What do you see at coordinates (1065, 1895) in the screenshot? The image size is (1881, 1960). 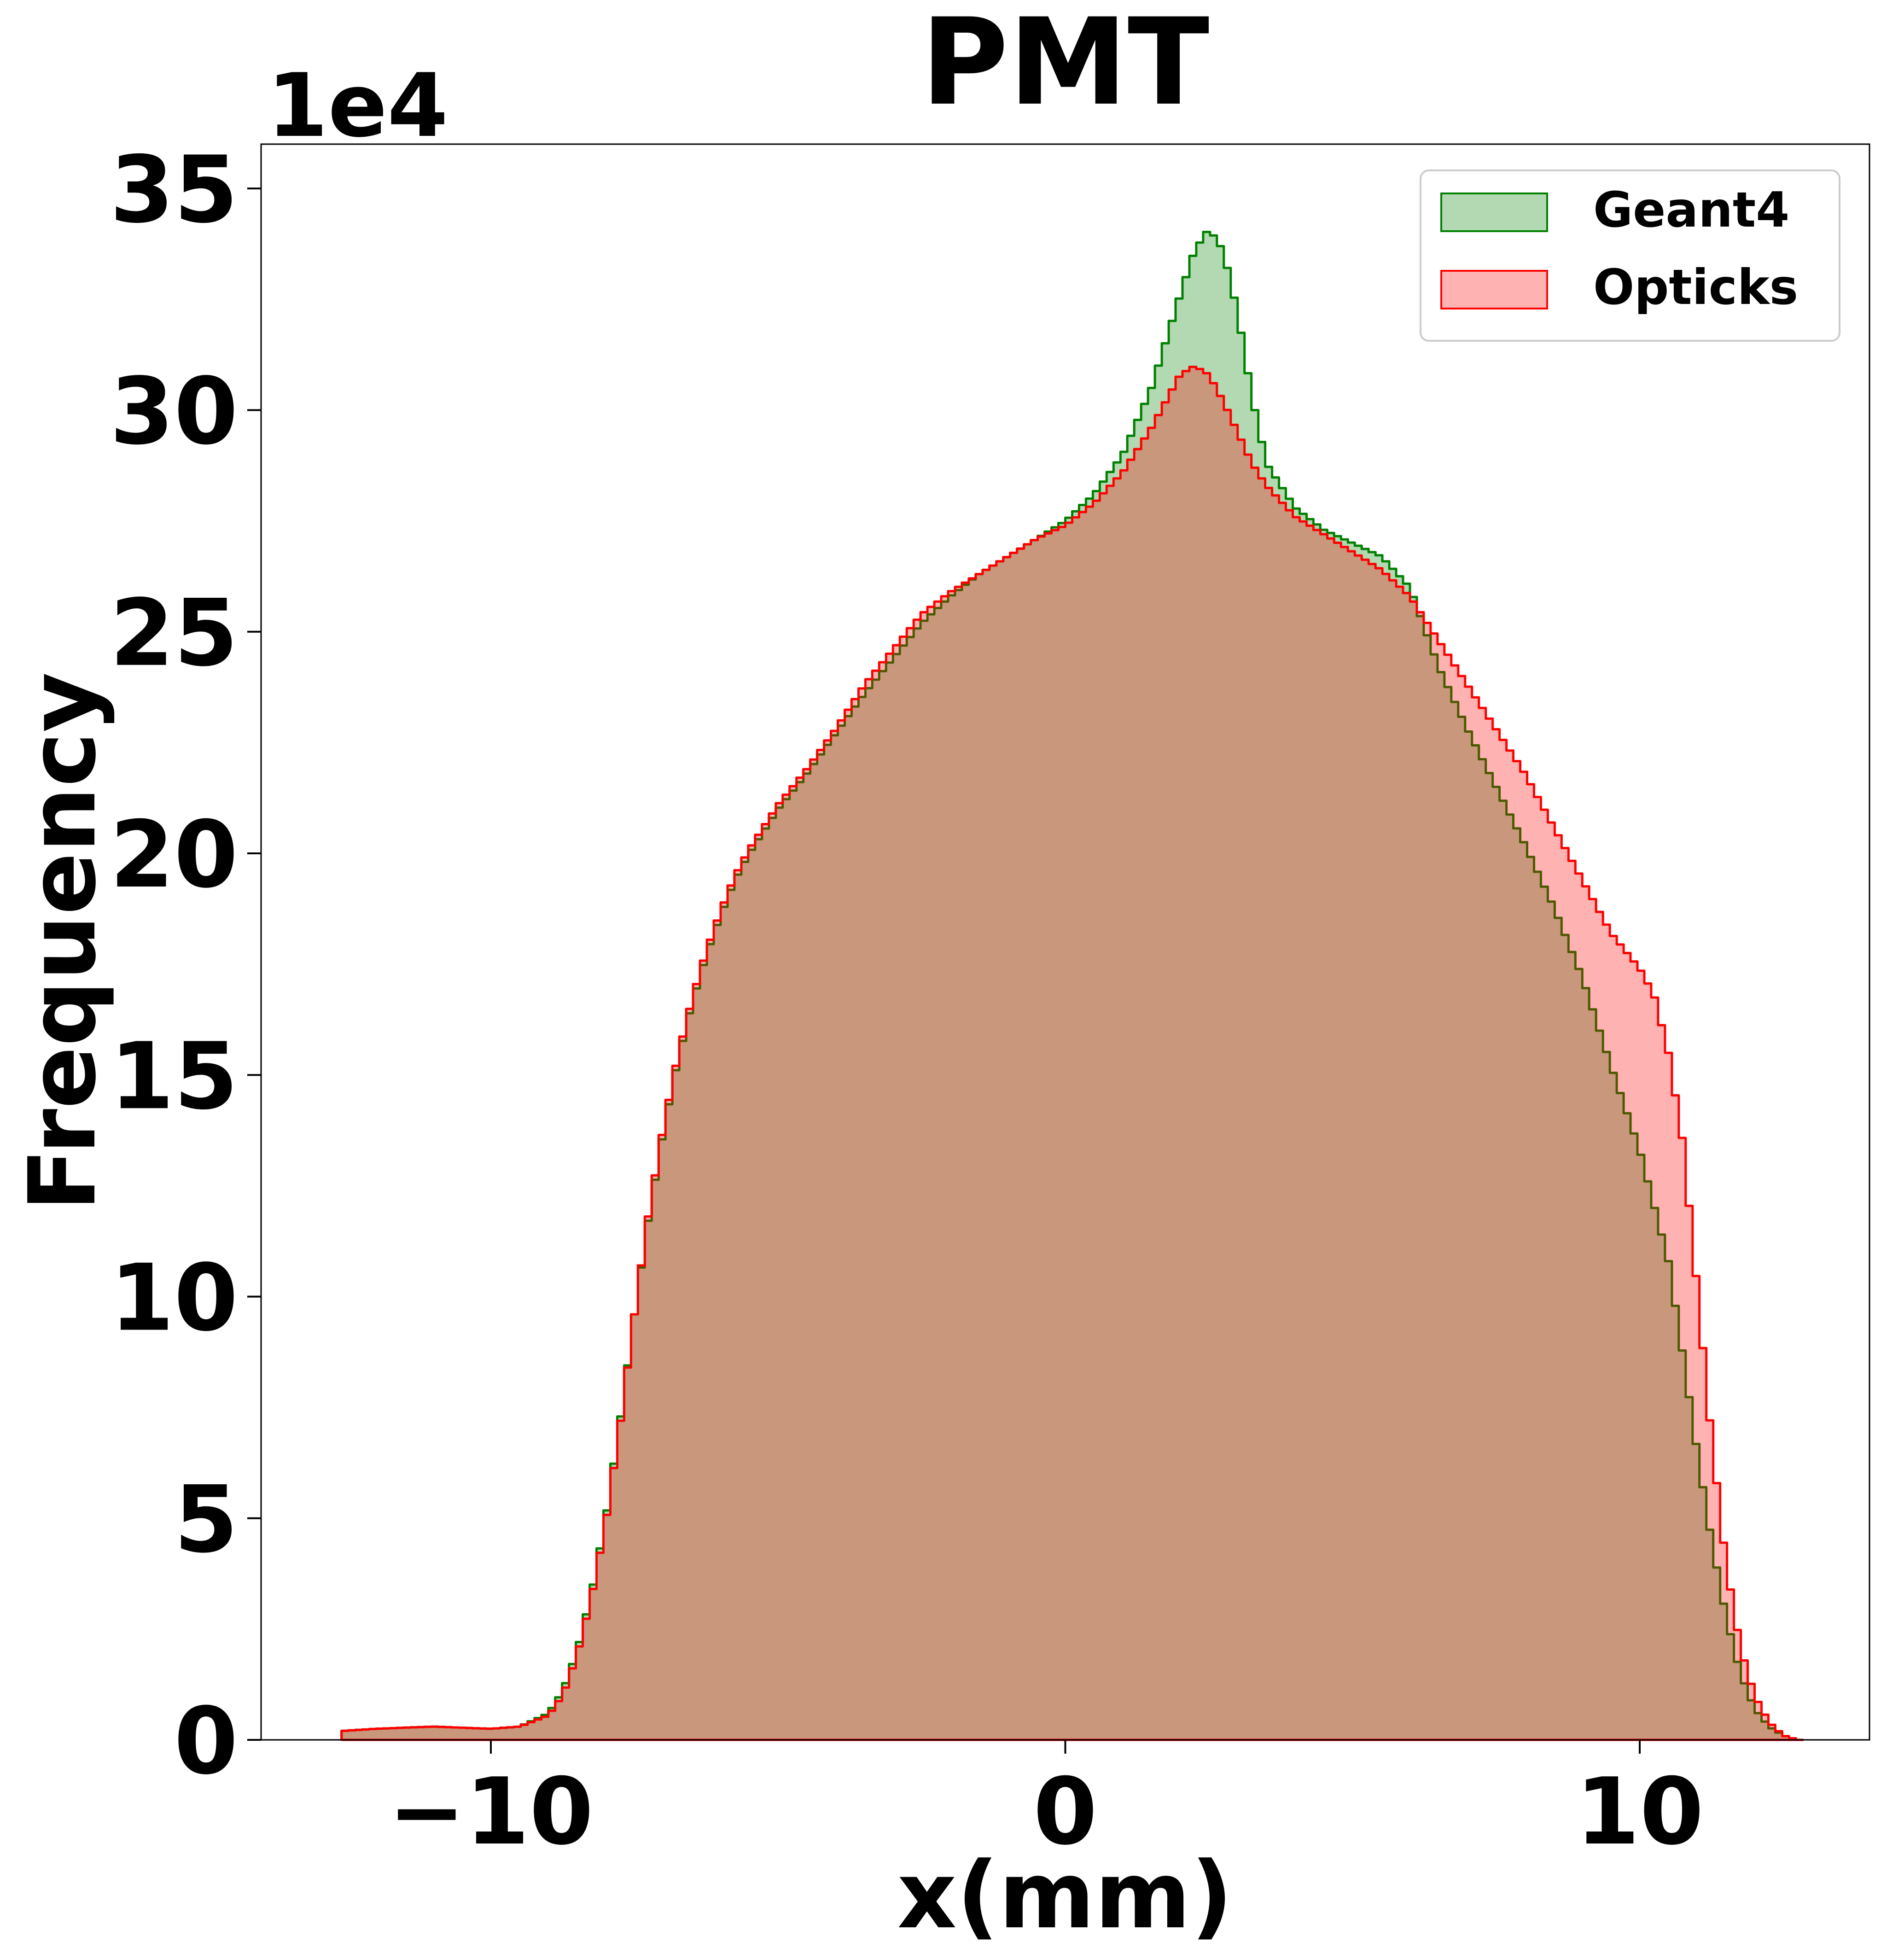 I see `x-axis-label: x(mm)` at bounding box center [1065, 1895].